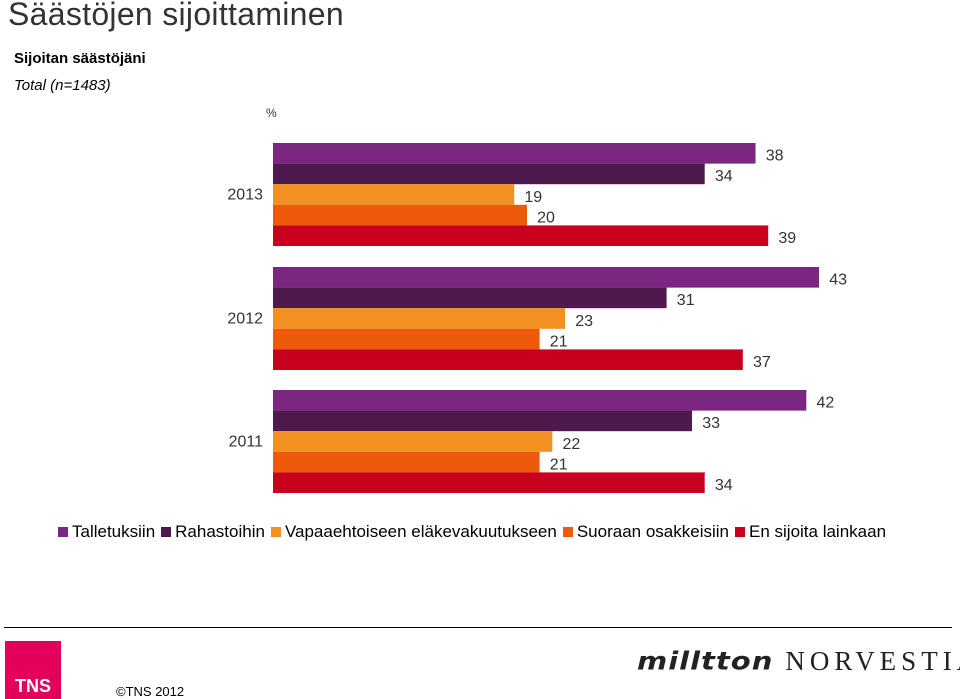 The width and height of the screenshot is (960, 699). I want to click on bar-2013-talletuksiin, so click(514, 153).